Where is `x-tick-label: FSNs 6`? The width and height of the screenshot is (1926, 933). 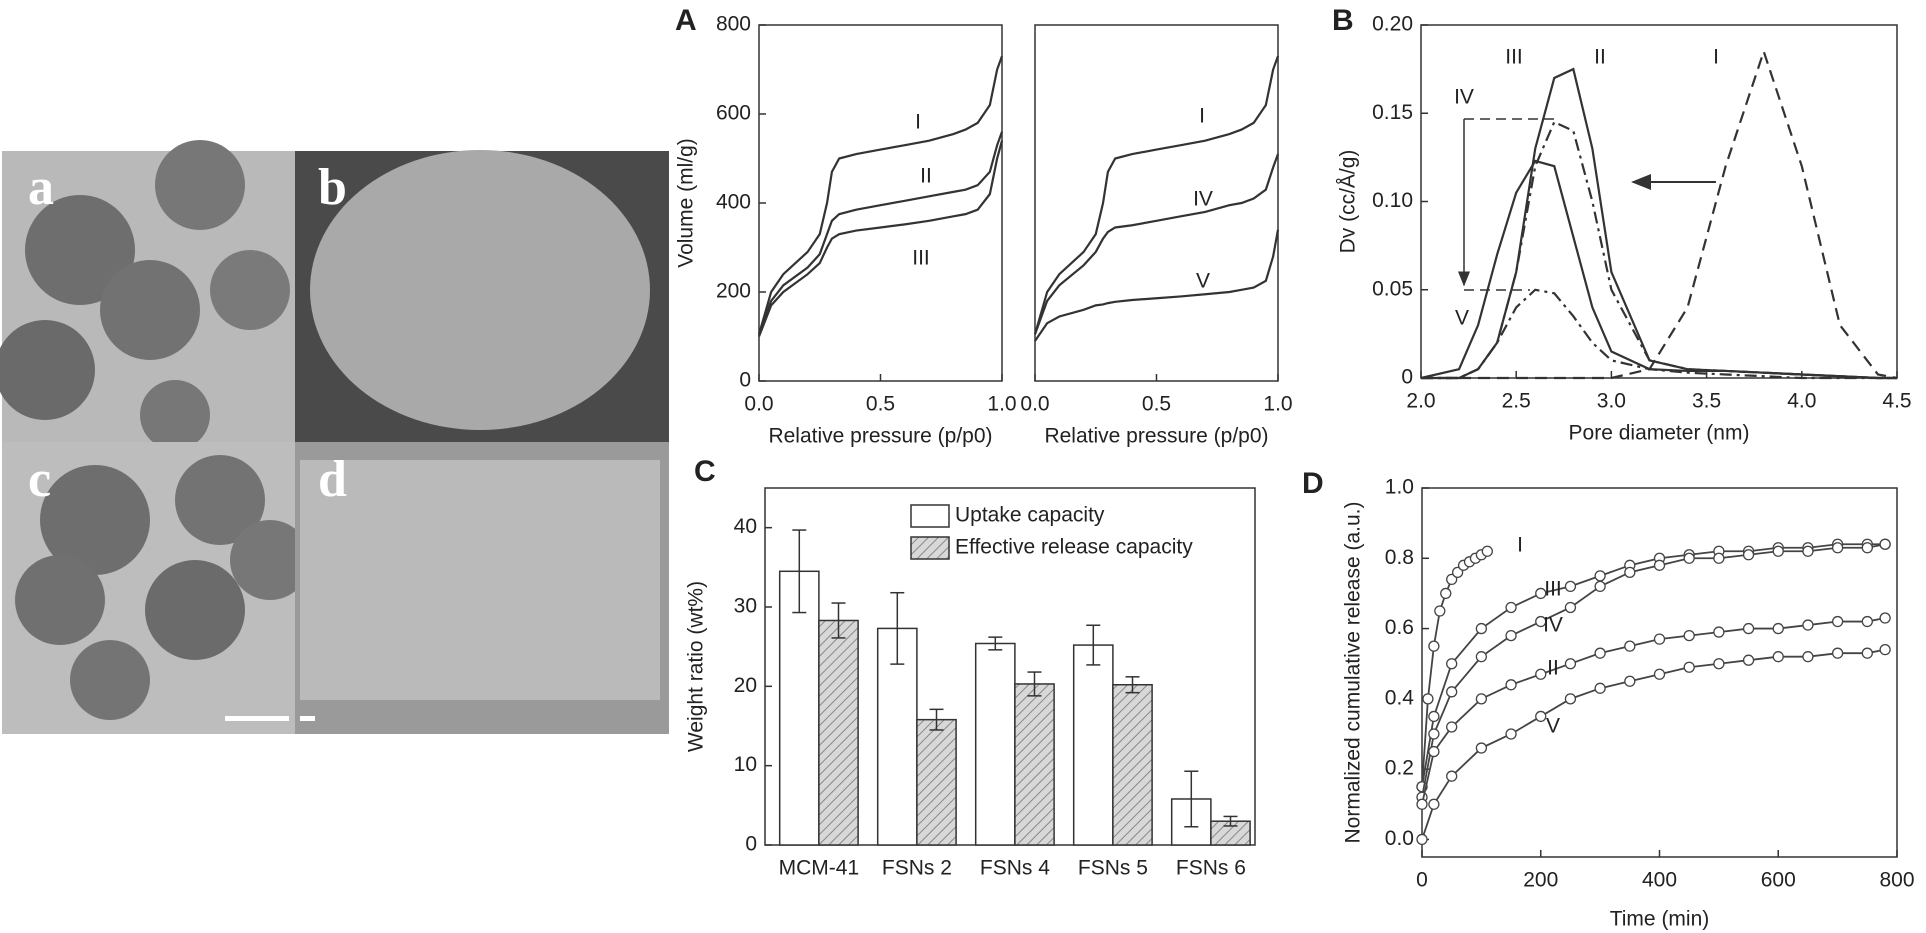 x-tick-label: FSNs 6 is located at coordinates (1211, 868).